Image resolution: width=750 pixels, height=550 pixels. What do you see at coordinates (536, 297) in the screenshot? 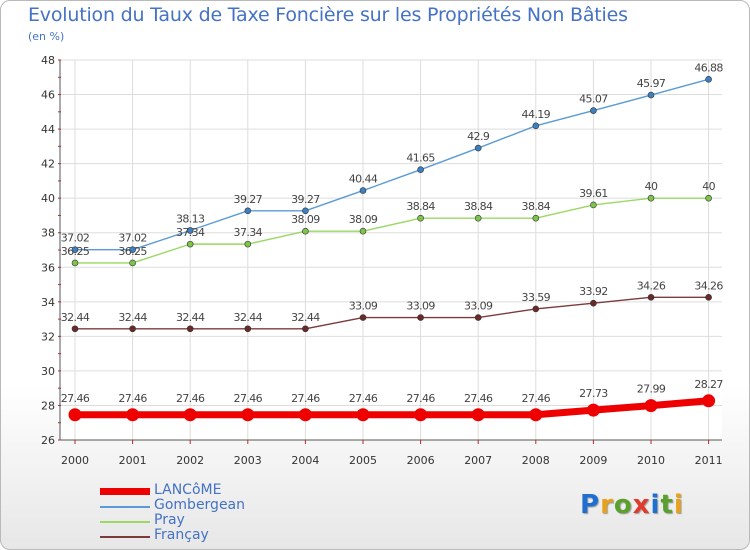
I see `data-label: 33.59` at bounding box center [536, 297].